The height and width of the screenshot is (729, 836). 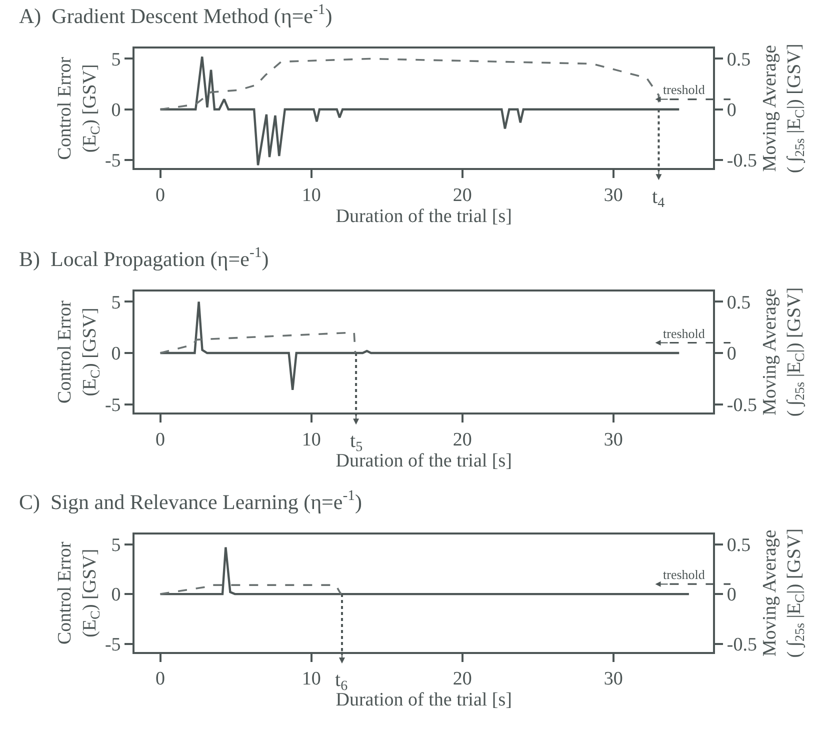 What do you see at coordinates (190, 501) in the screenshot?
I see `chart-title: C) Sign and Relevance Learning (η=e$^{-1}$)` at bounding box center [190, 501].